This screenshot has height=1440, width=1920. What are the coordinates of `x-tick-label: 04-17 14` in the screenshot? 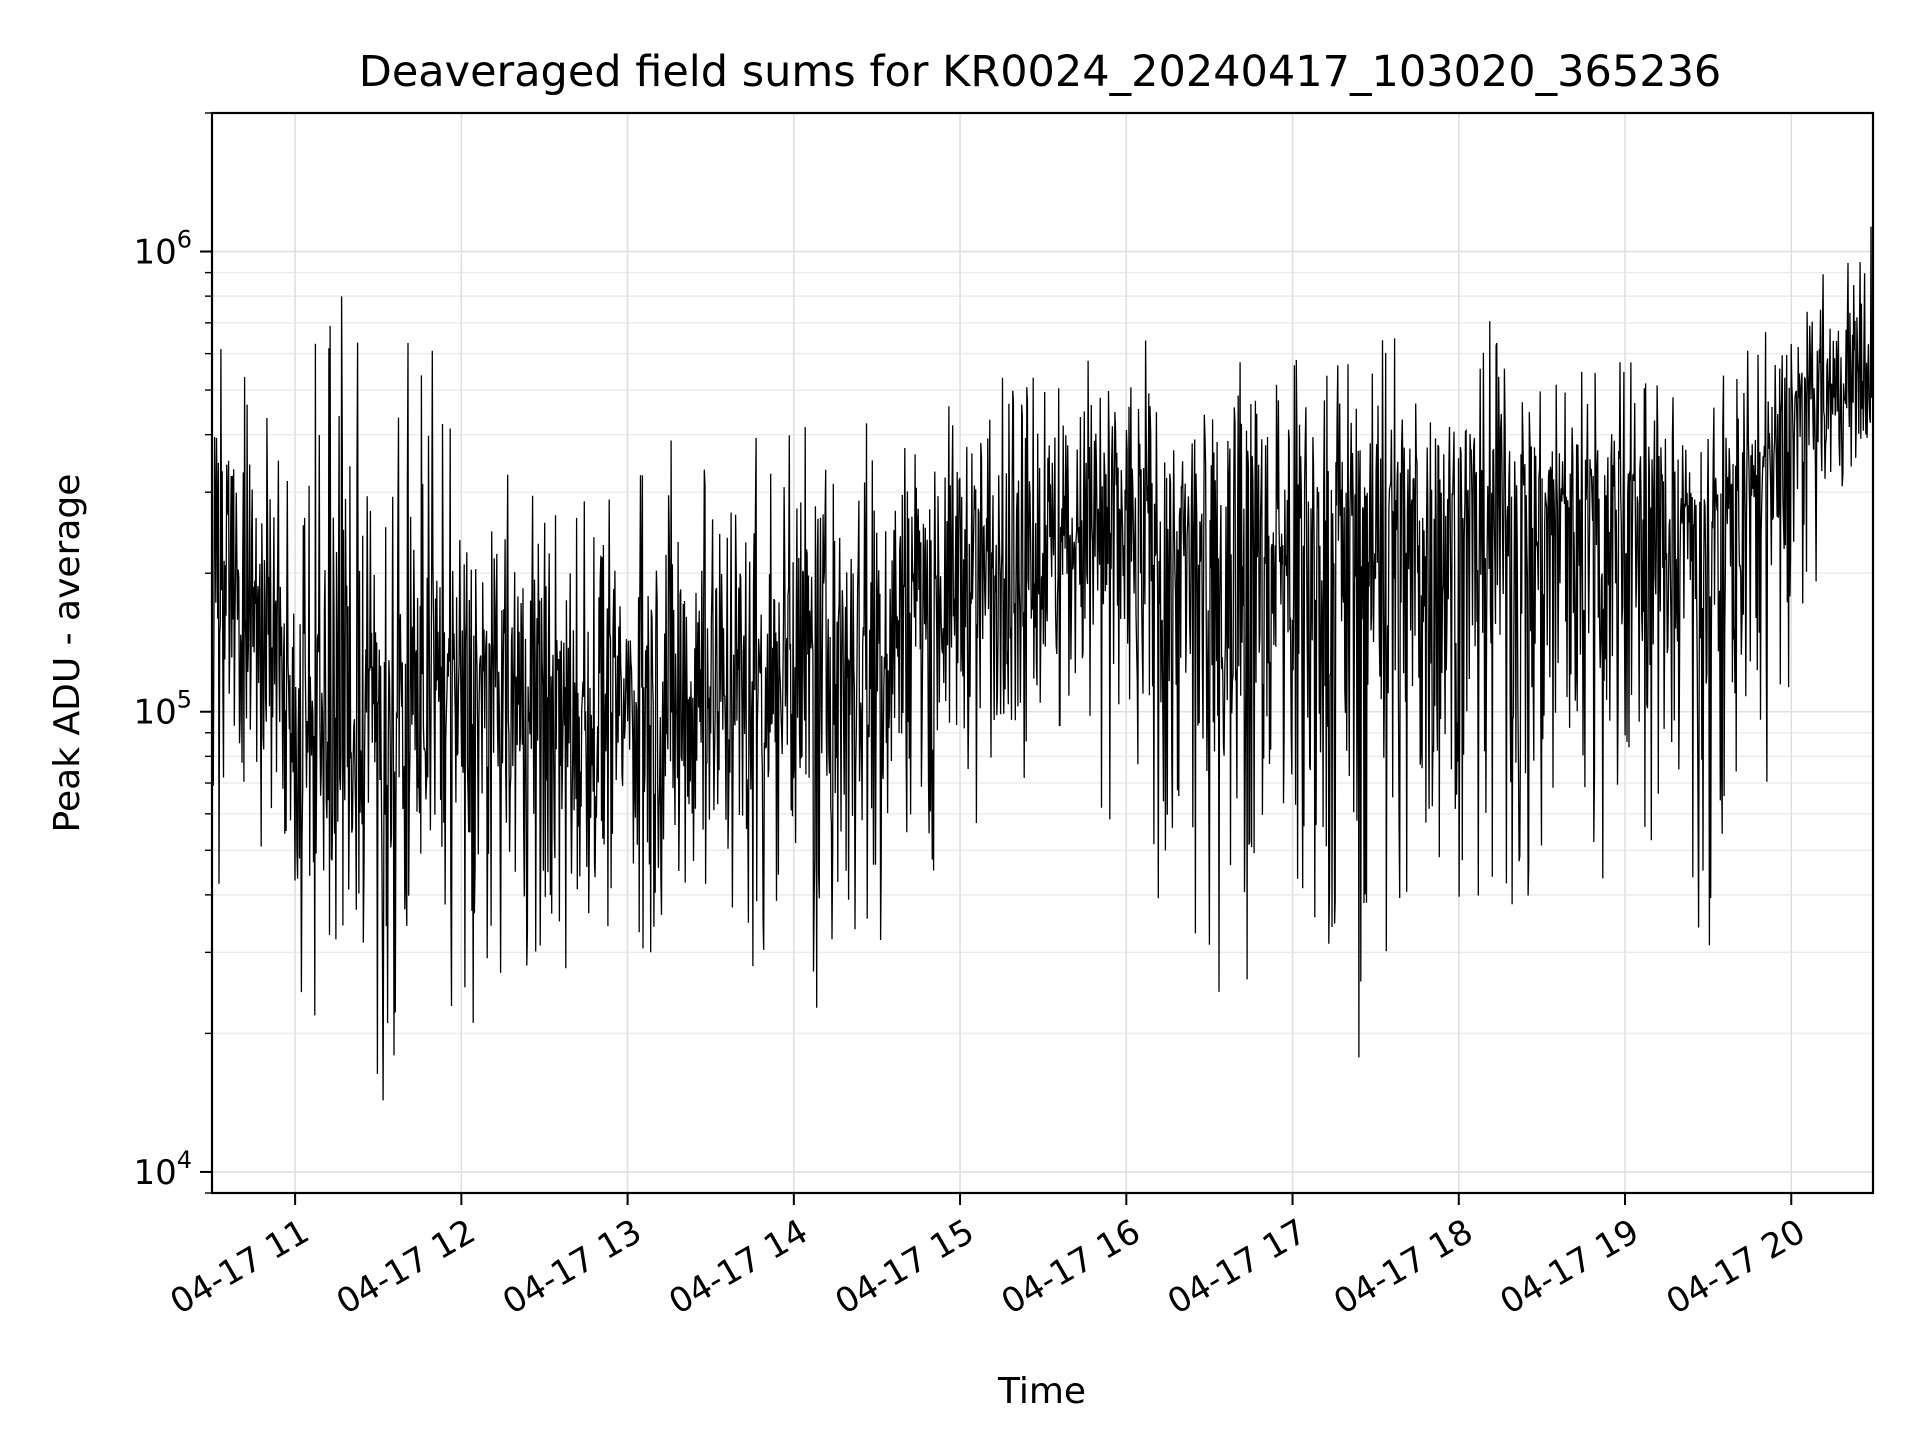 It's located at (738, 1267).